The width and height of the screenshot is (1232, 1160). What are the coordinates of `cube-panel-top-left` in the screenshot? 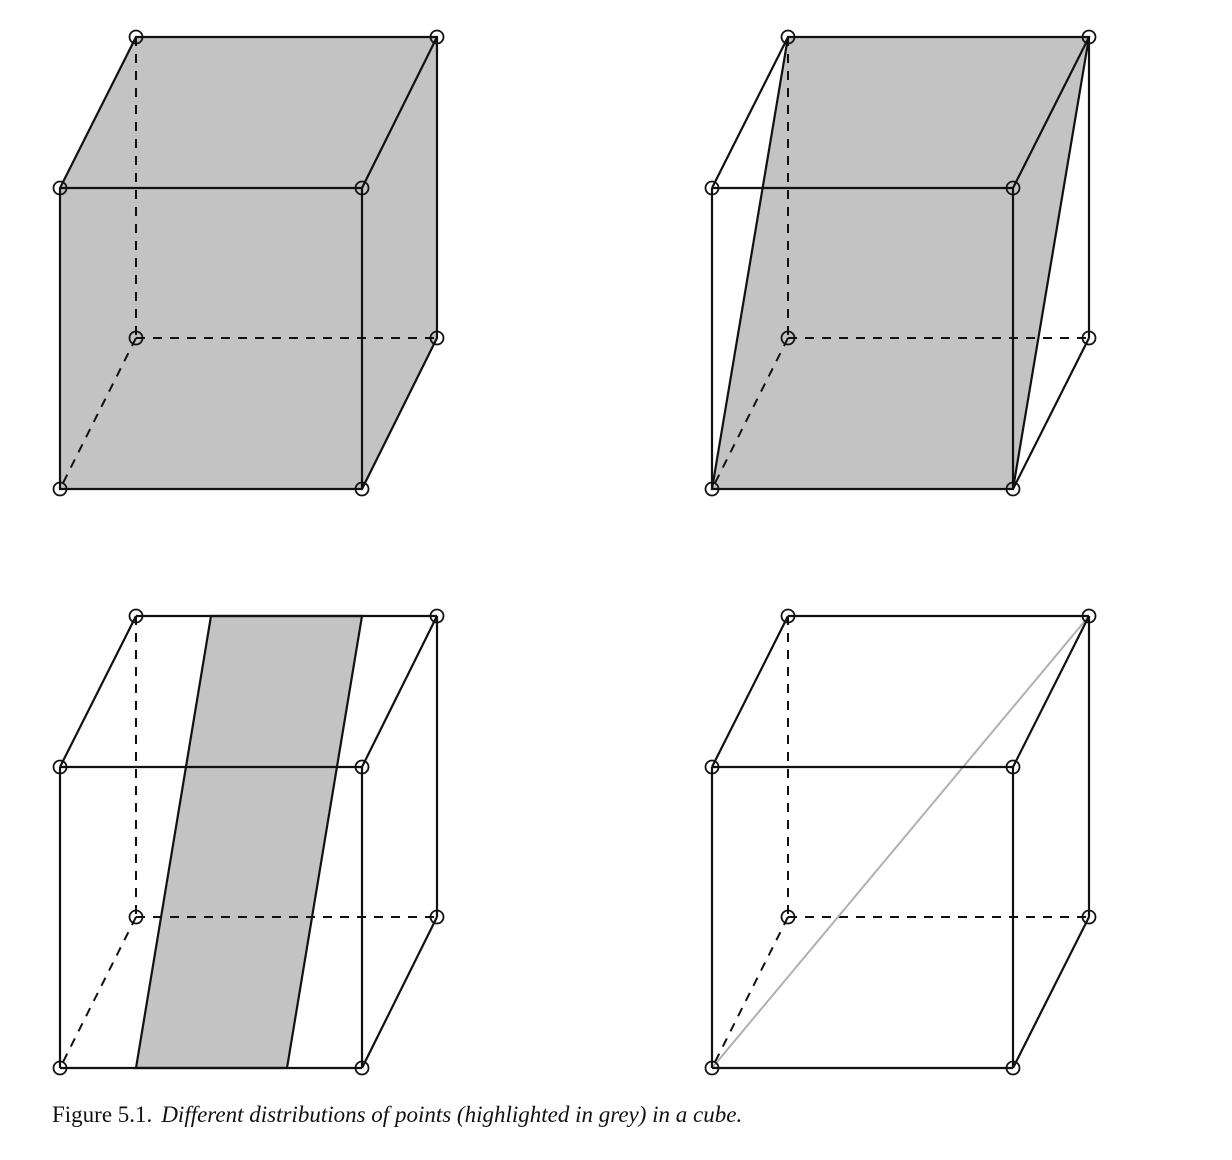 It's located at (248, 263).